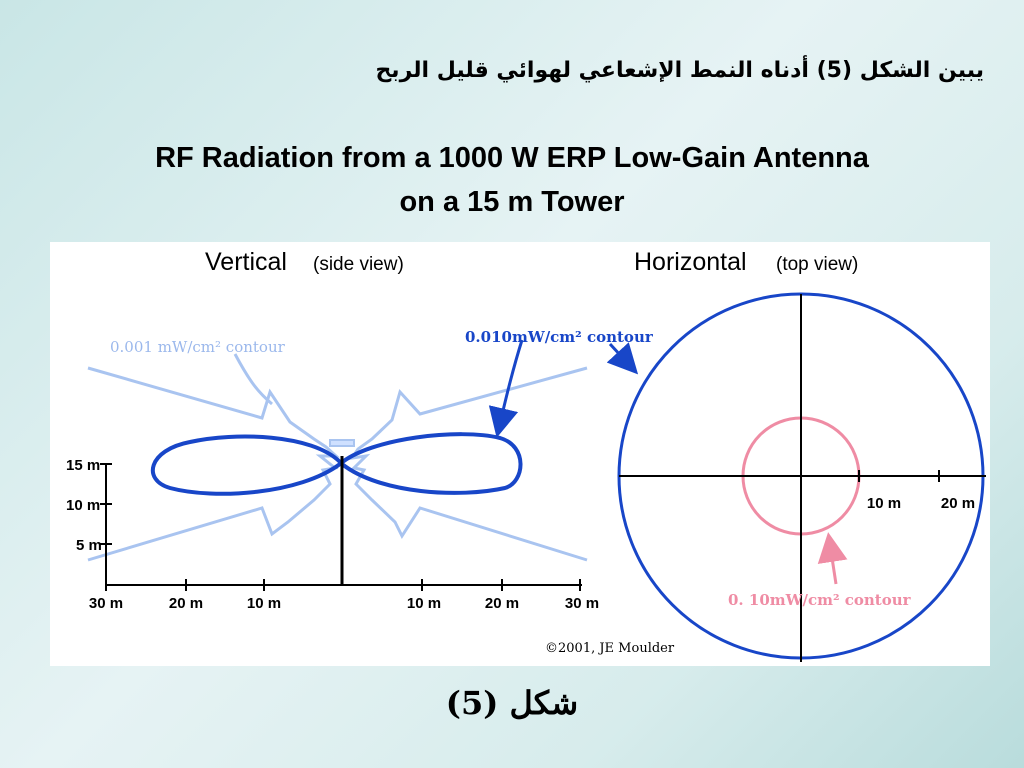  I want to click on antenna-top, so click(342, 443).